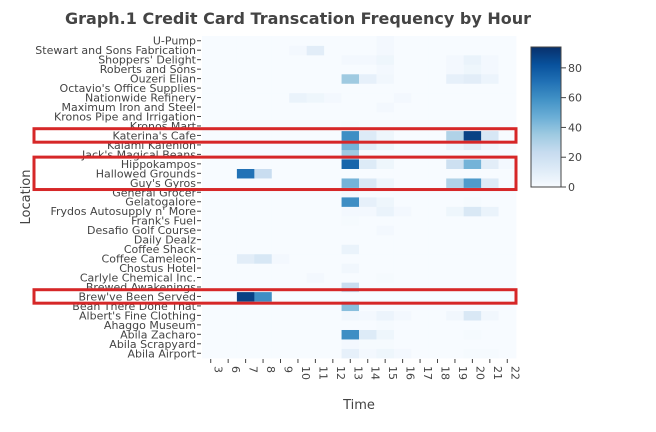  What do you see at coordinates (571, 187) in the screenshot?
I see `colorbar-tick-label: 0` at bounding box center [571, 187].